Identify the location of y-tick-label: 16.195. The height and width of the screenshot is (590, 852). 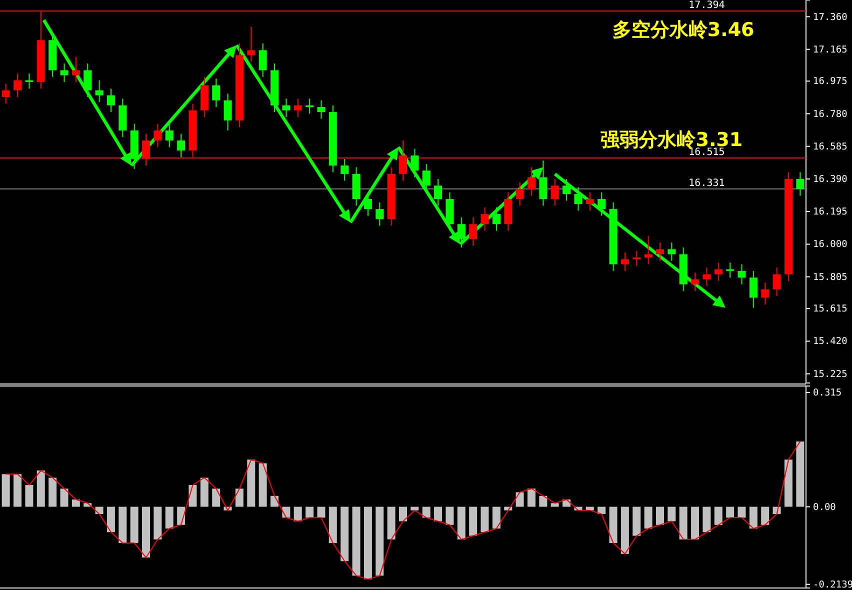
(830, 212).